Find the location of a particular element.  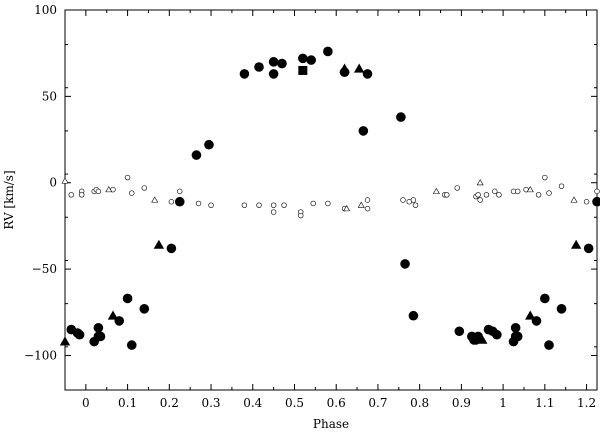

y-axis-title: RV [km/s] is located at coordinates (9, 199).